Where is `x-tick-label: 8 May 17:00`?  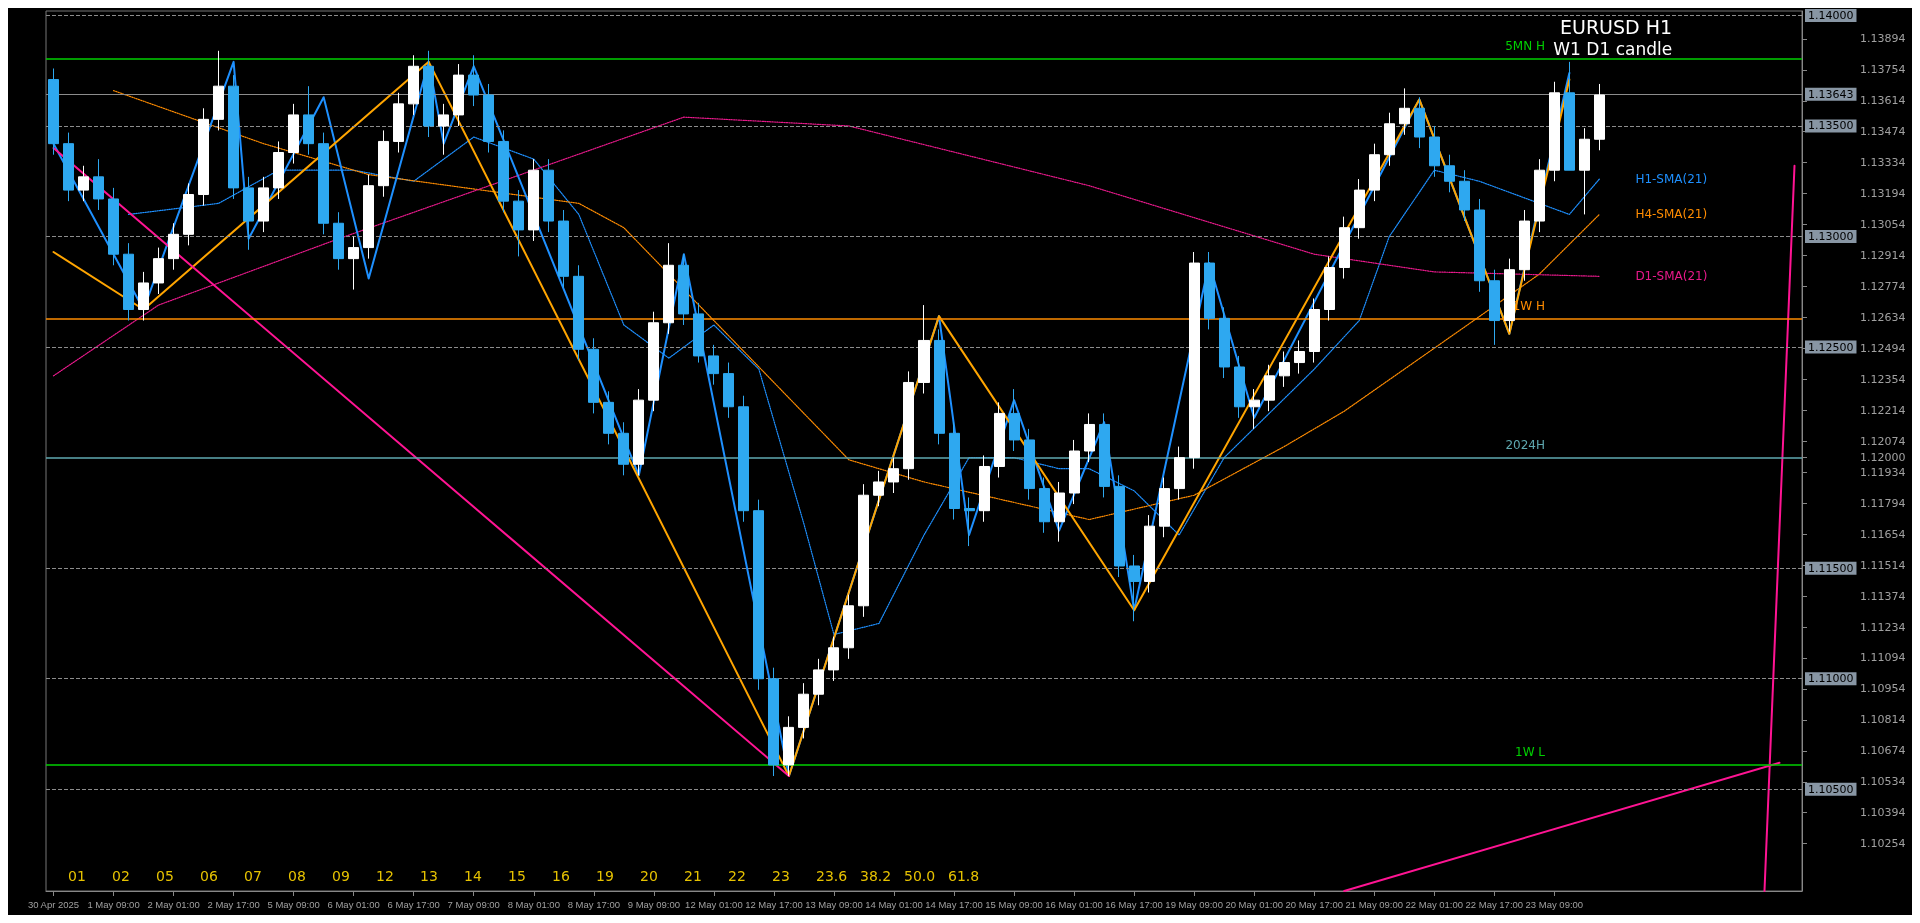 x-tick-label: 8 May 17:00 is located at coordinates (593, 904).